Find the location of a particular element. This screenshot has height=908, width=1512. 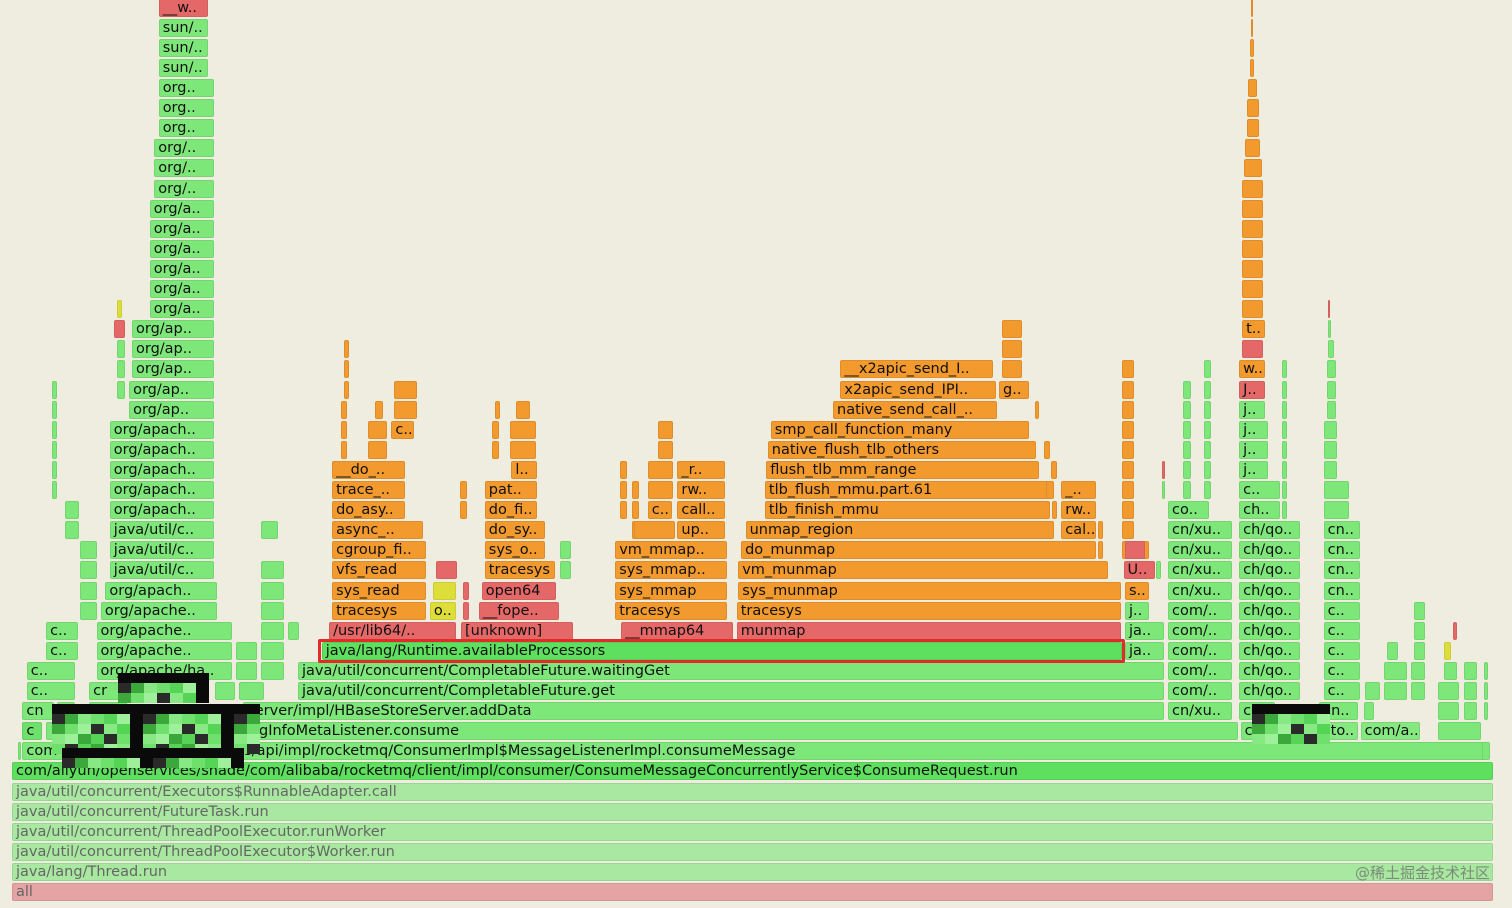

flame-frame: /usr/lib64/.. is located at coordinates (392, 630).